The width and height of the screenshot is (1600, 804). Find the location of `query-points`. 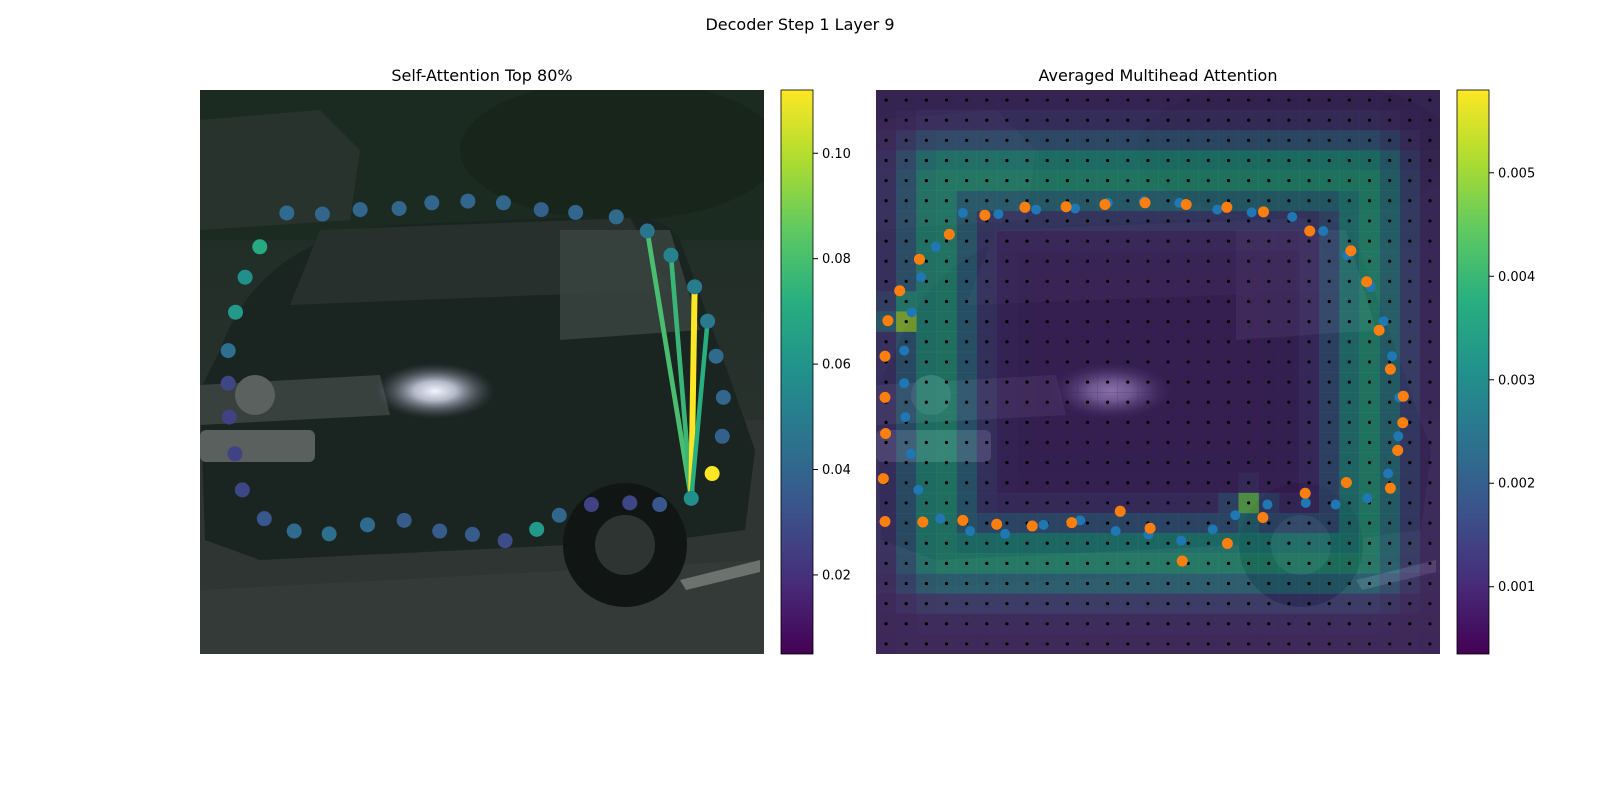

query-points is located at coordinates (475, 371).